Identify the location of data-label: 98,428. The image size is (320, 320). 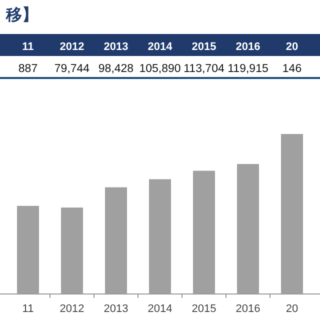
(116, 69).